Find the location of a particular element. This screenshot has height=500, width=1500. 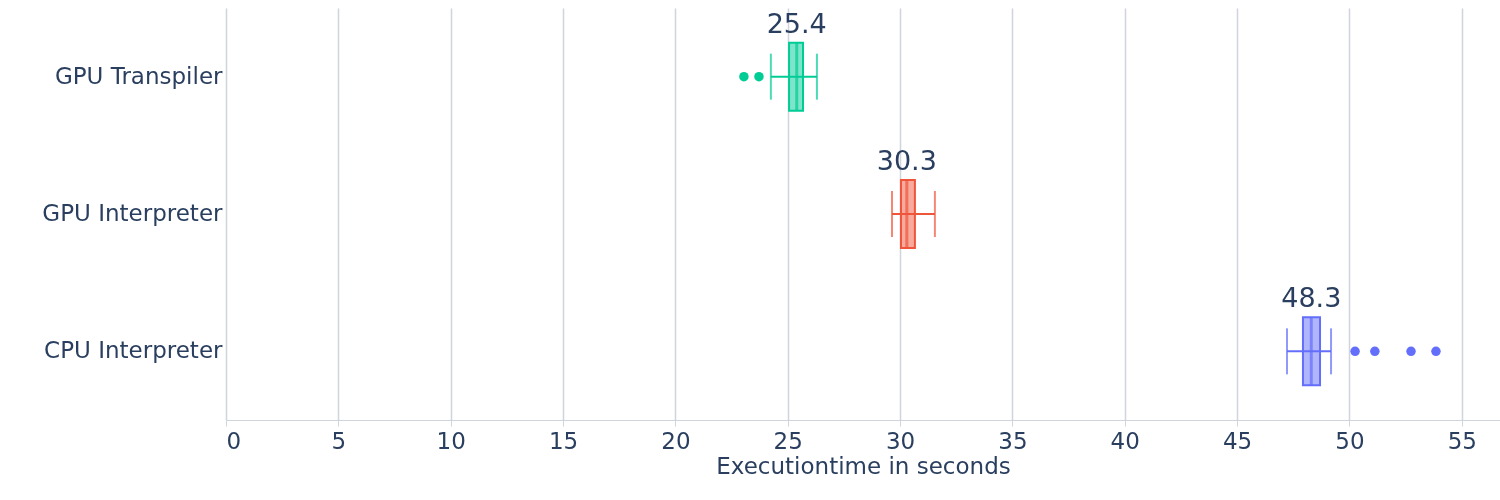

x-axis-title: Executiontime in seconds is located at coordinates (863, 465).